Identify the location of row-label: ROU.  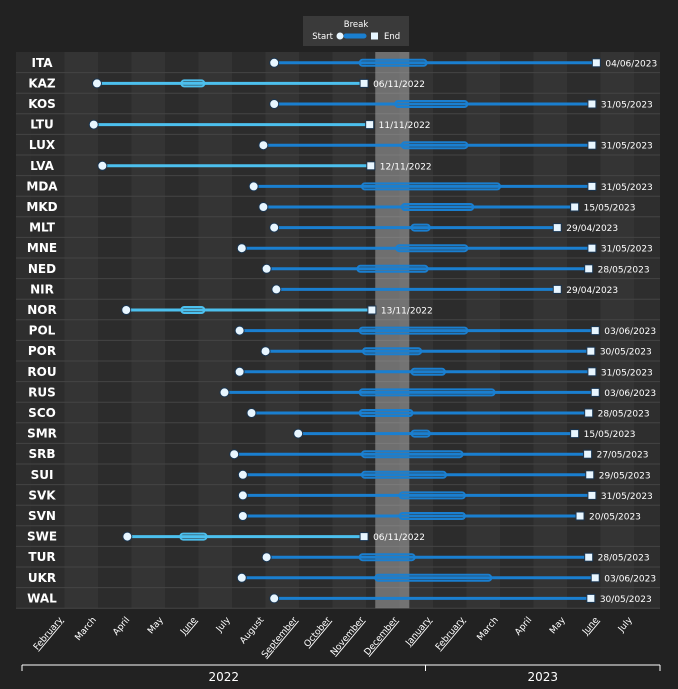
(41, 372).